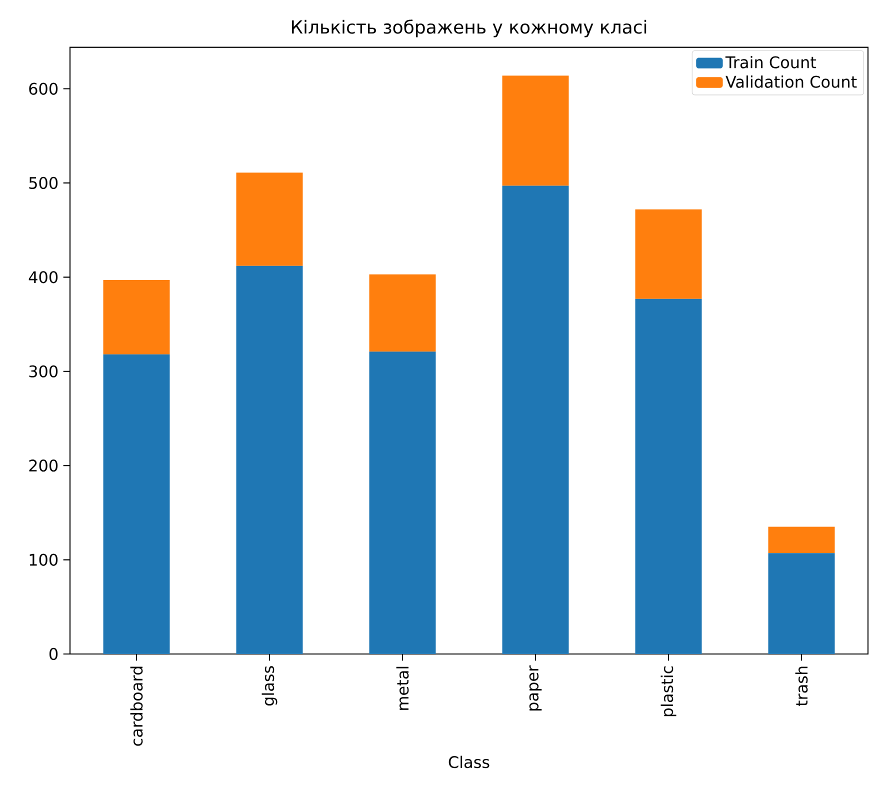 The width and height of the screenshot is (869, 812). I want to click on y-tick-label: 600, so click(43, 88).